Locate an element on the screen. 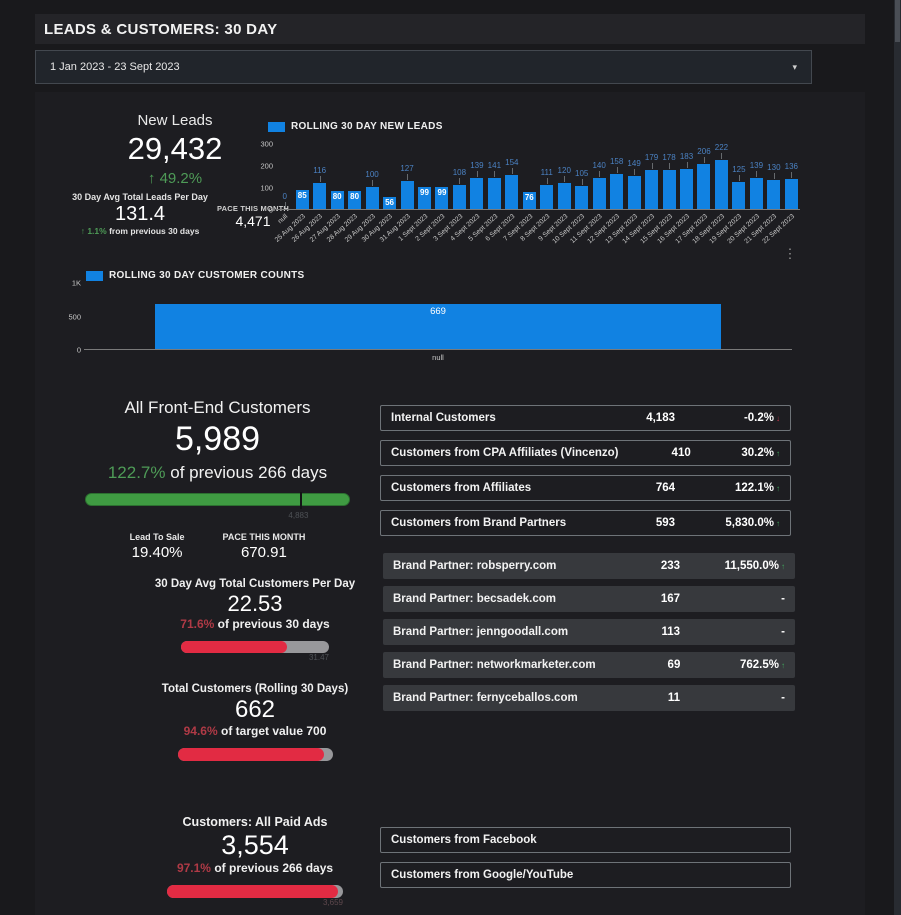  stat-row: Brand Partner: jenngoodall.com 113 - is located at coordinates (589, 632).